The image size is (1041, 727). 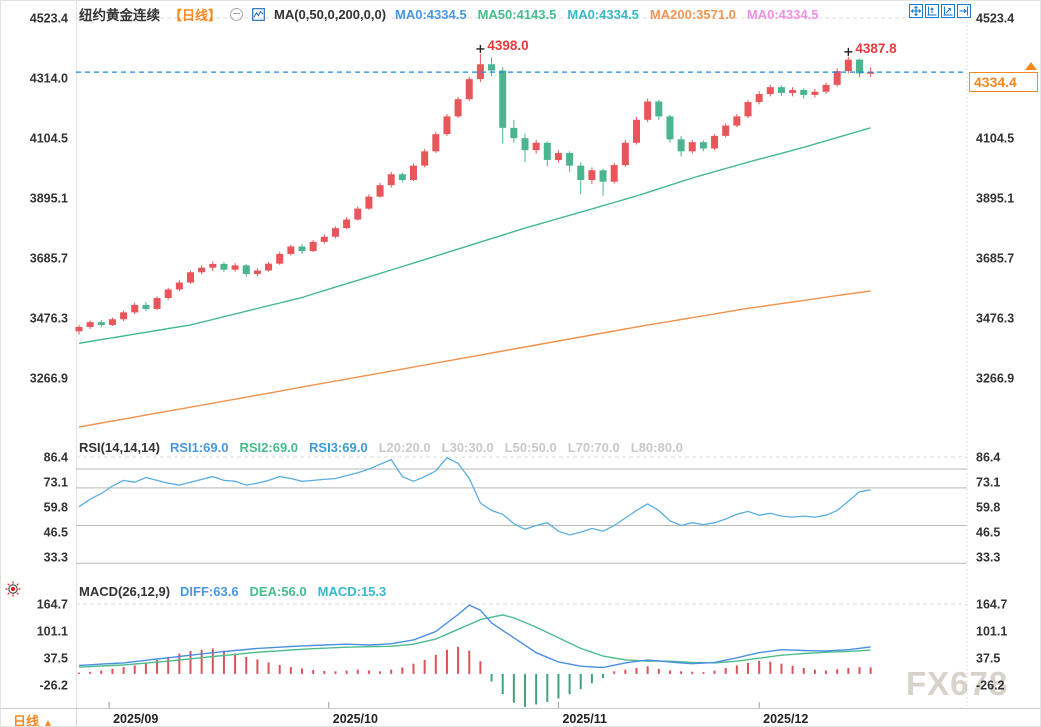 What do you see at coordinates (338, 447) in the screenshot?
I see `rsi-value: RSI3:69.0` at bounding box center [338, 447].